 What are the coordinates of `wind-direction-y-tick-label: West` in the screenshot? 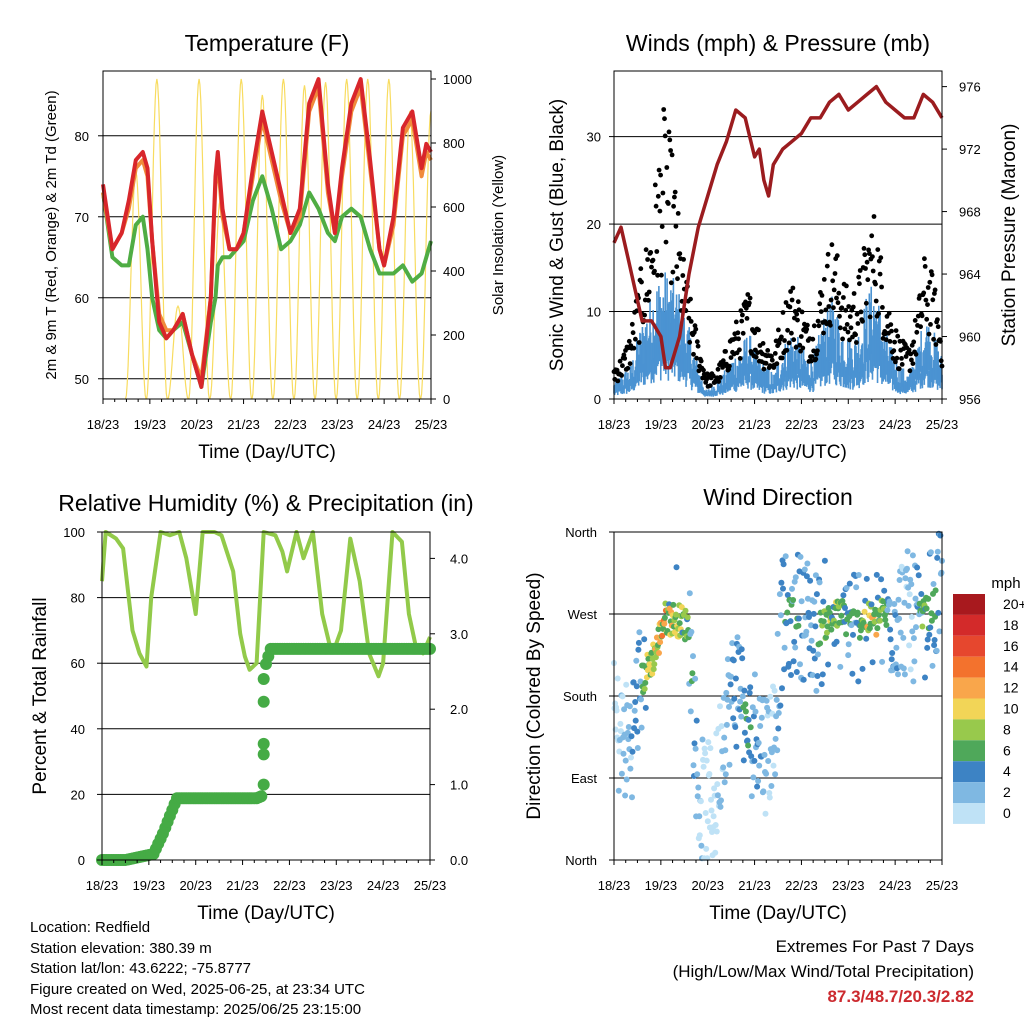 It's located at (583, 614).